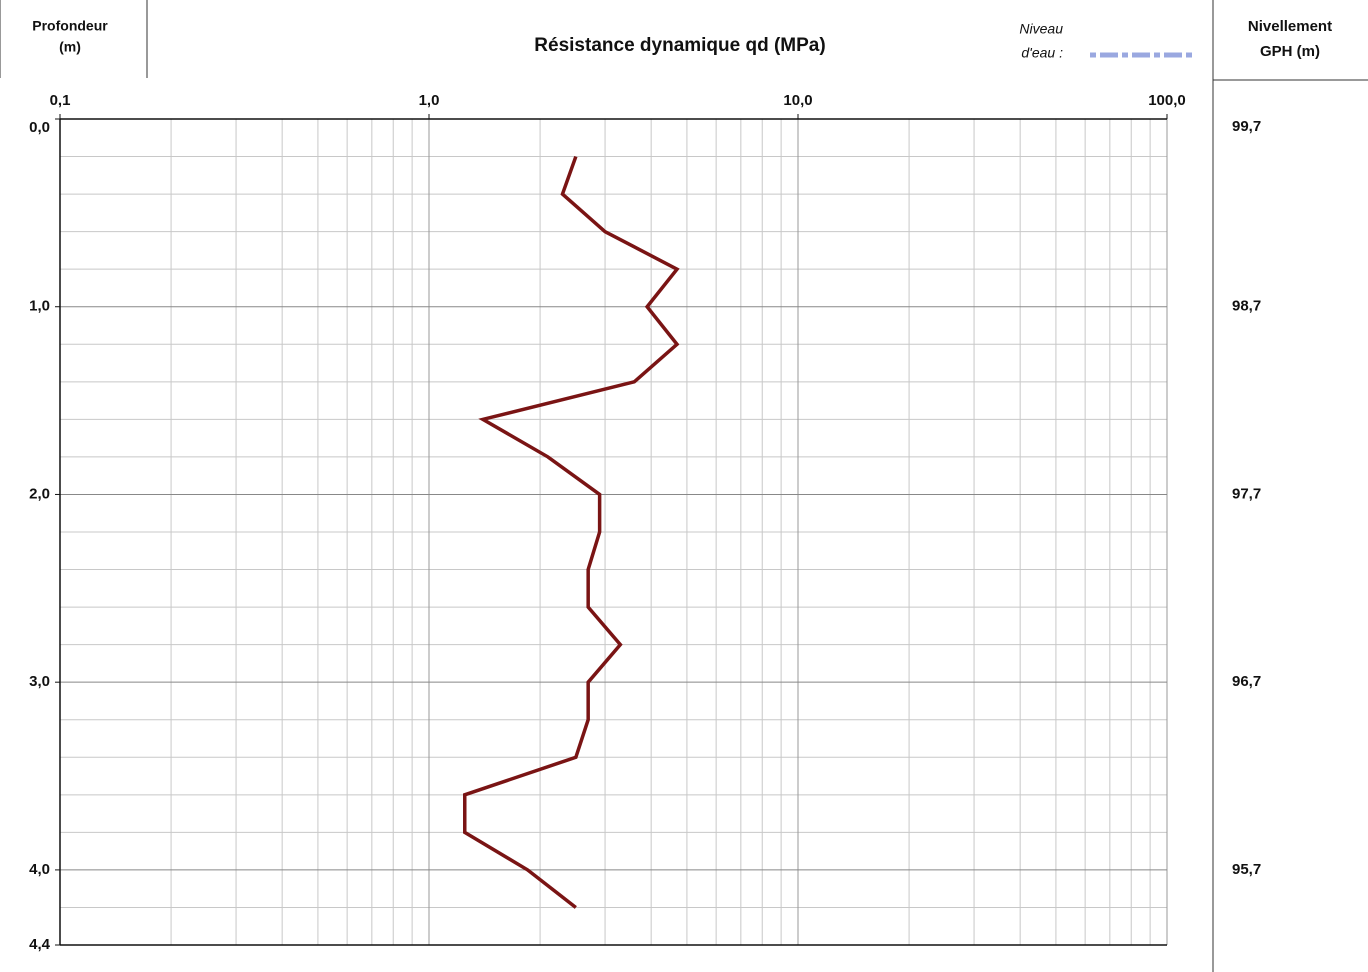 This screenshot has width=1368, height=972. What do you see at coordinates (40, 944) in the screenshot?
I see `y-tick-label: 4,4` at bounding box center [40, 944].